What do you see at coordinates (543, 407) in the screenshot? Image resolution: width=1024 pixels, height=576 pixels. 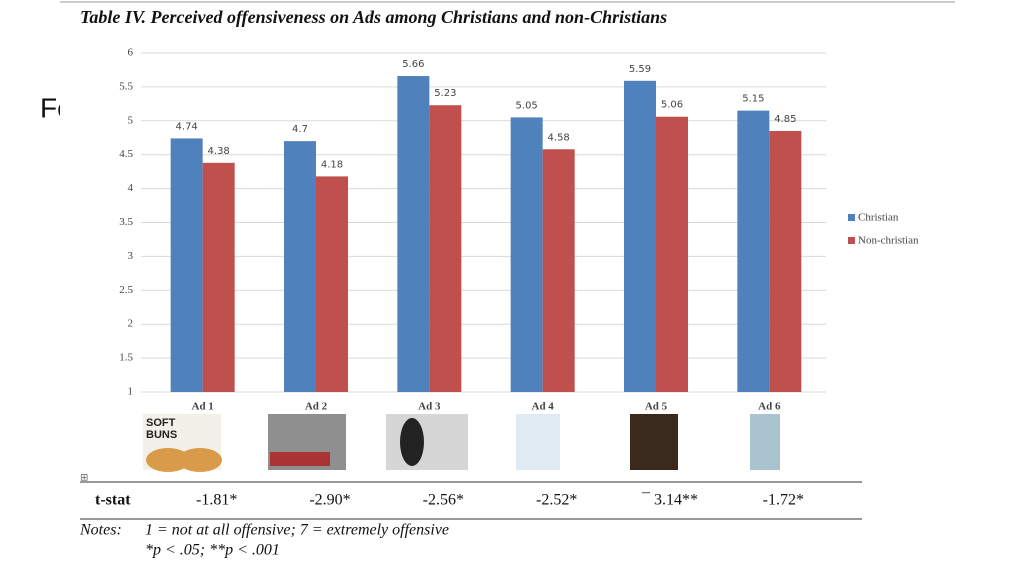 I see `x-tick-label: Ad 4` at bounding box center [543, 407].